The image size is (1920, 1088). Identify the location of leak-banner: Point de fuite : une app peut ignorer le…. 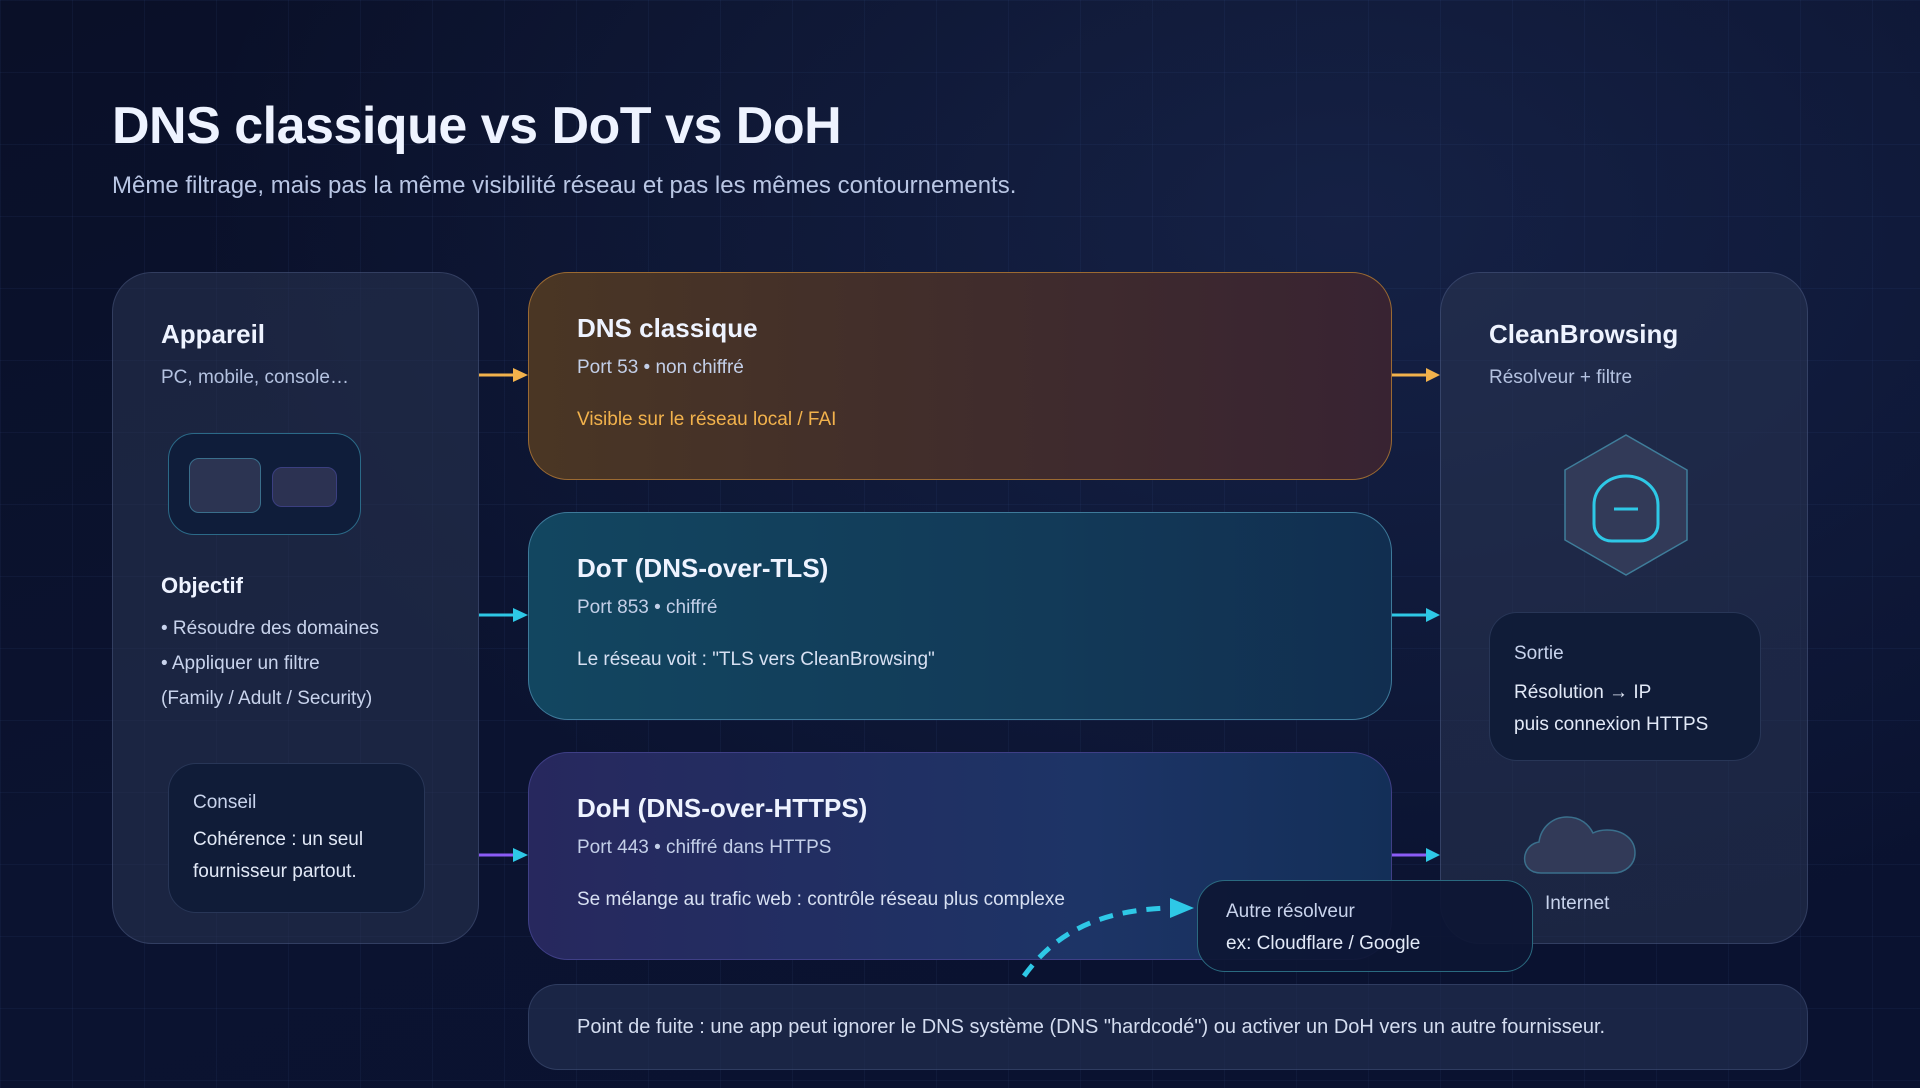
(1168, 1027).